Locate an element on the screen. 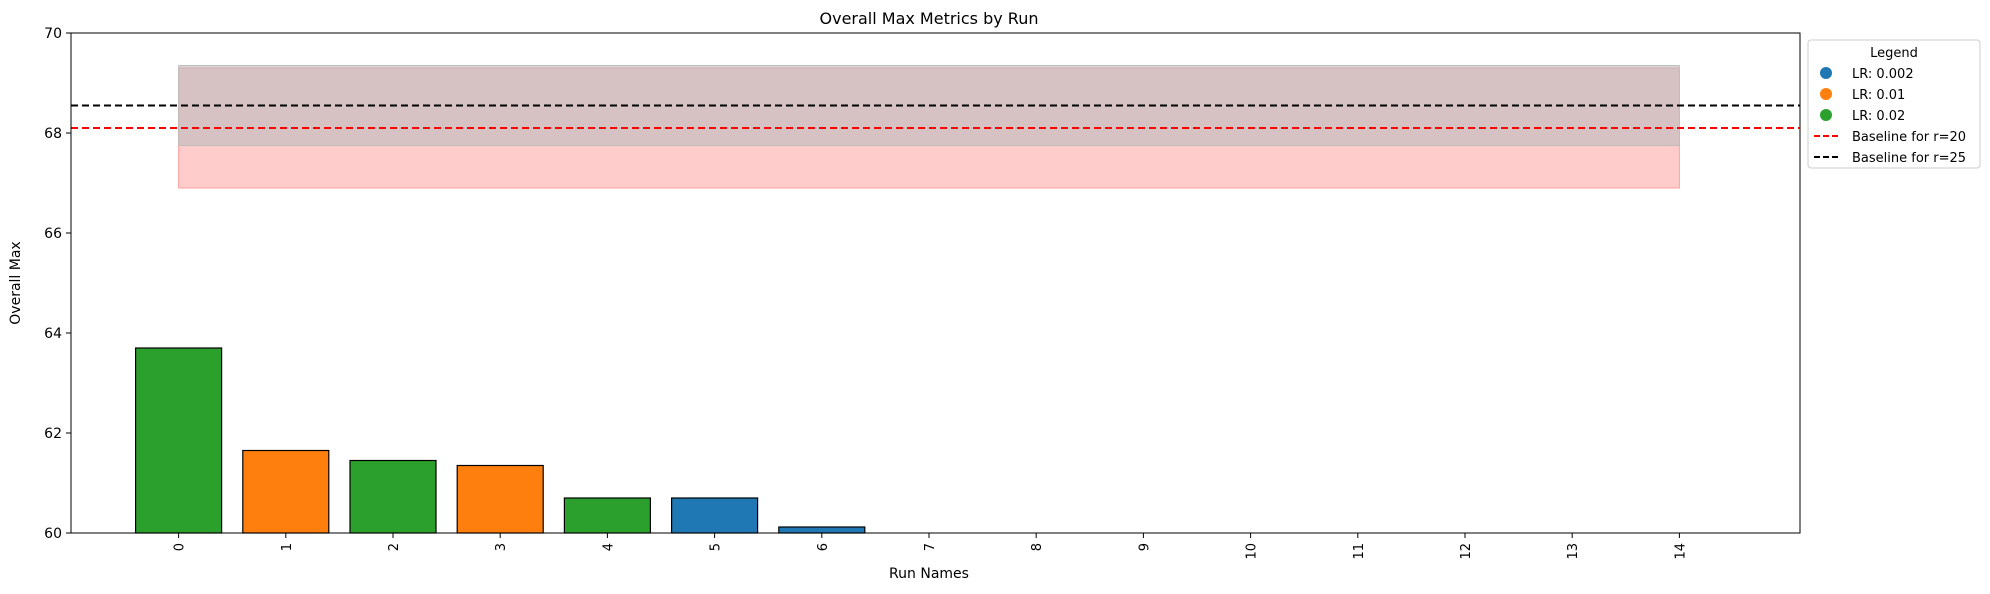 This screenshot has width=1990, height=594. legend-label: Baseline for r=25 is located at coordinates (1909, 158).